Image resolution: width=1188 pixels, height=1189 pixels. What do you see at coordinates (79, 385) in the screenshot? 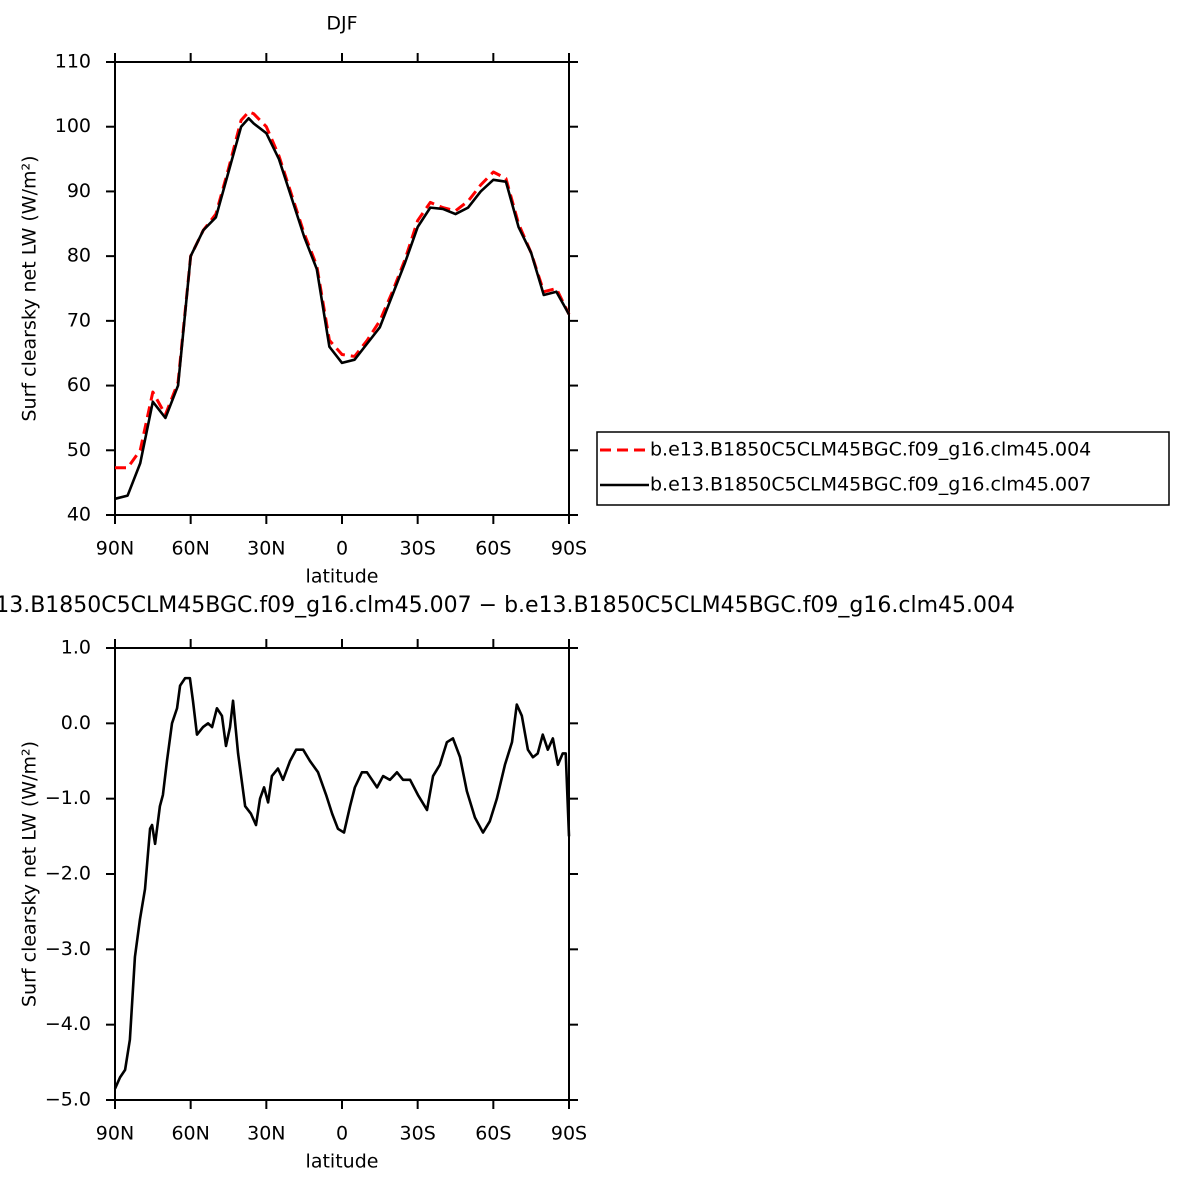
I see `y-tick-label: 60` at bounding box center [79, 385].